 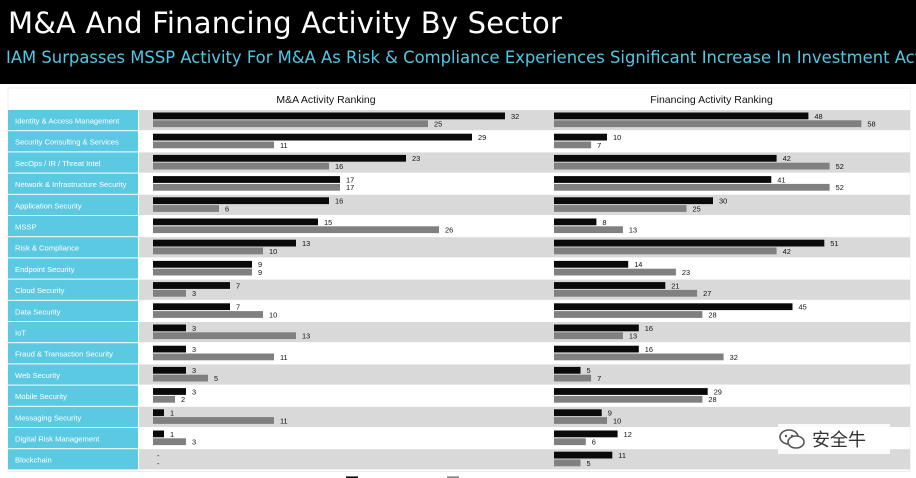 What do you see at coordinates (352, 477) in the screenshot?
I see `legend-swatch` at bounding box center [352, 477].